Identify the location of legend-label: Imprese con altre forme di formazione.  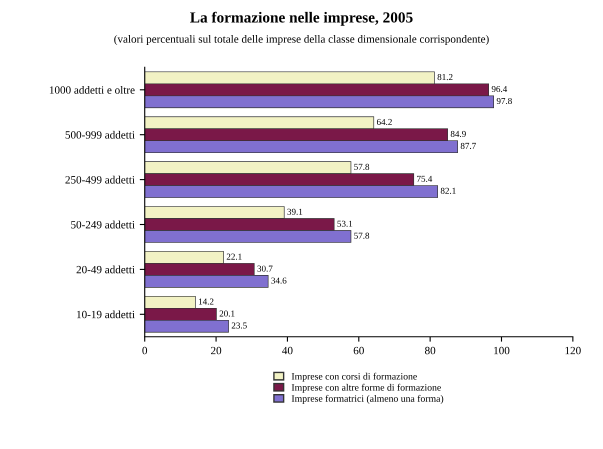
(366, 388).